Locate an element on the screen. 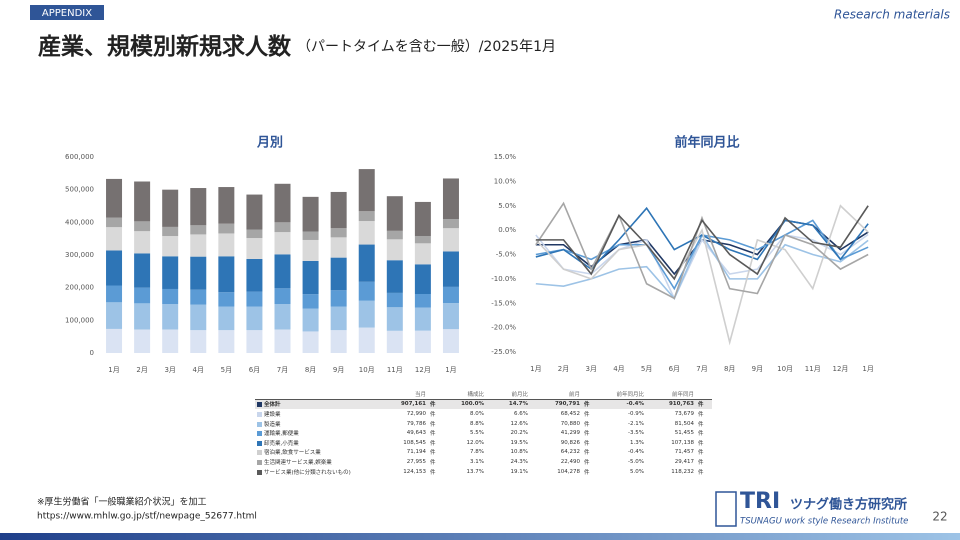 Image resolution: width=960 pixels, height=540 pixels. row-label: 卸売業,小売業 is located at coordinates (312, 443).